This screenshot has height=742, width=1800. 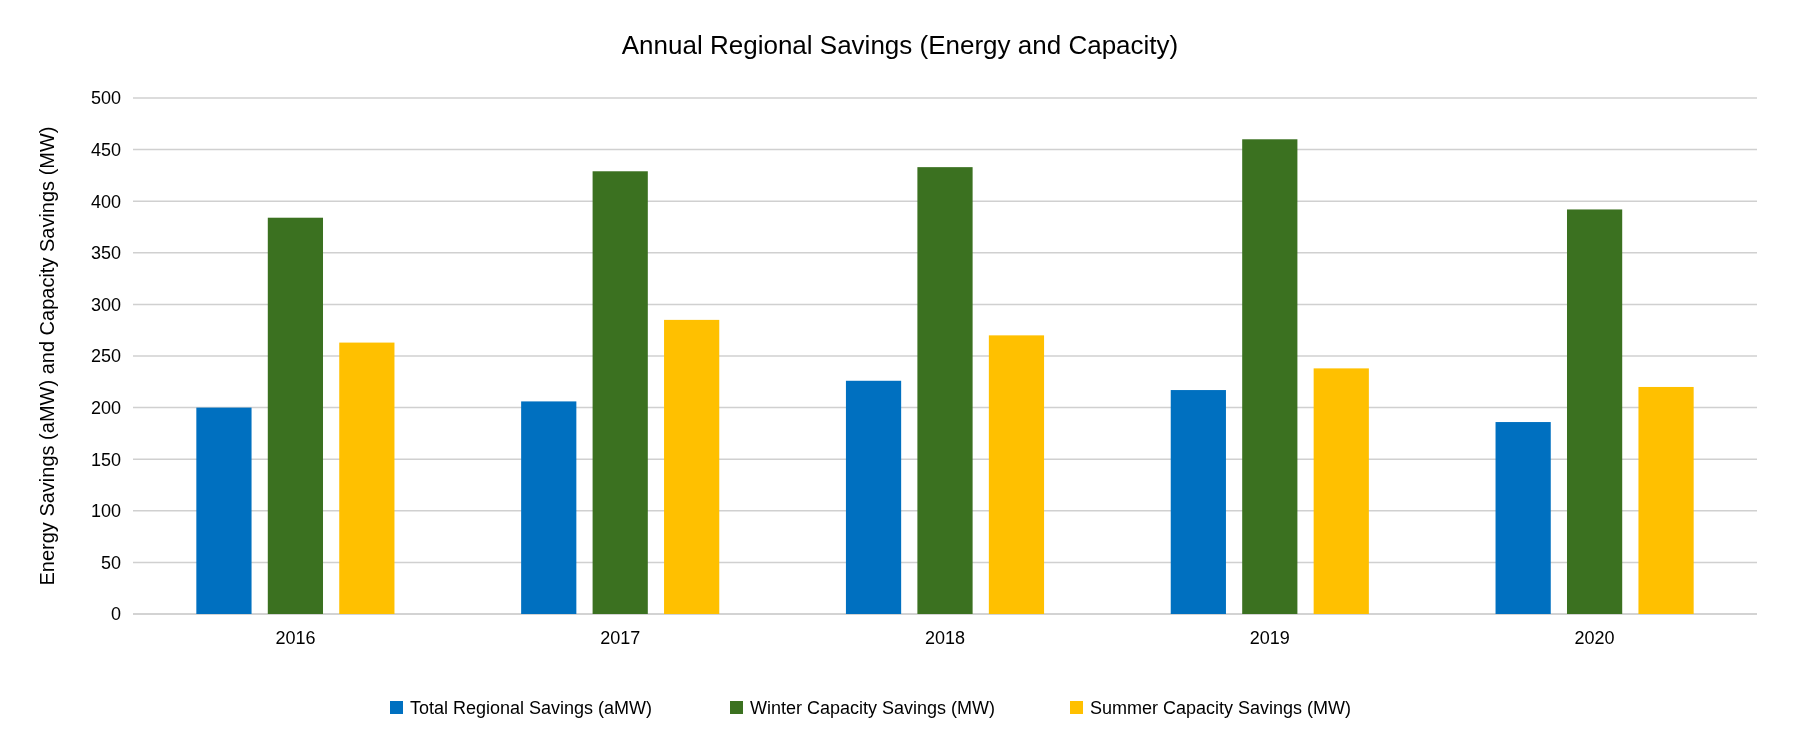 What do you see at coordinates (295, 638) in the screenshot?
I see `x-tick-label: 2016` at bounding box center [295, 638].